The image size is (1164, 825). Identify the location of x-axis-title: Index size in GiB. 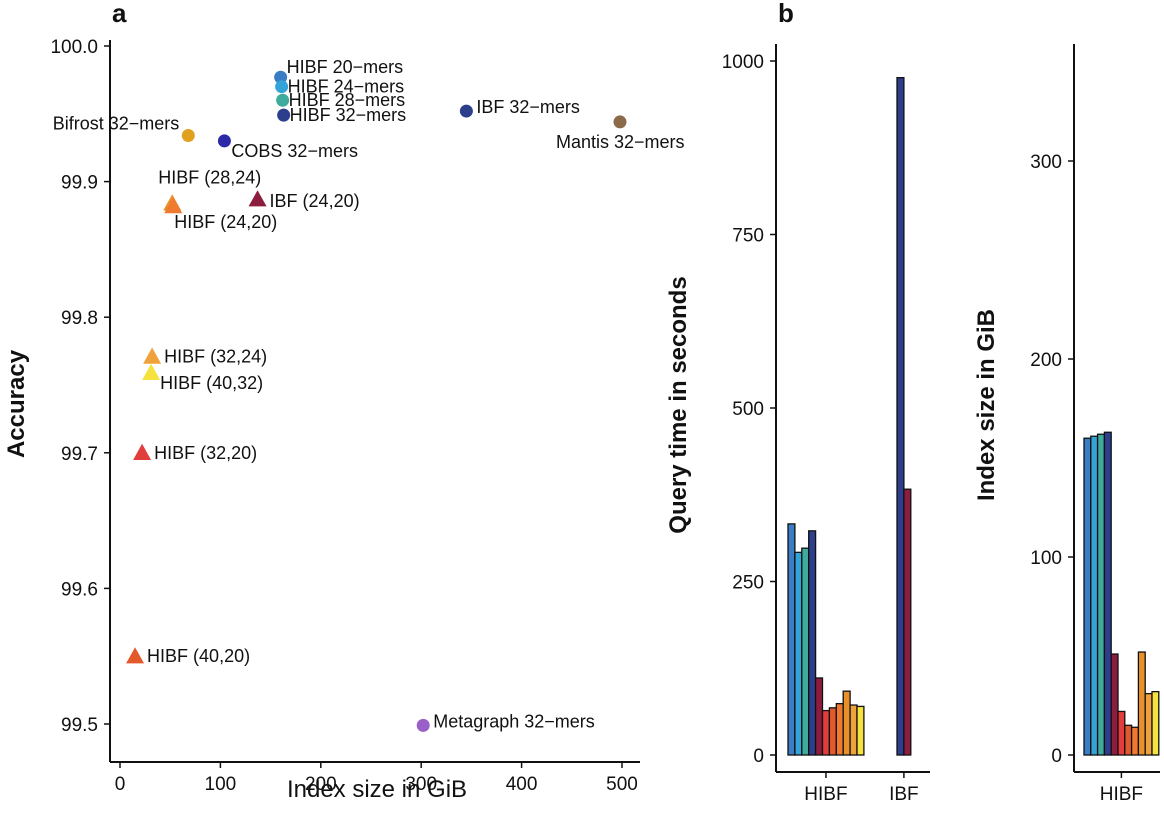
(377, 789).